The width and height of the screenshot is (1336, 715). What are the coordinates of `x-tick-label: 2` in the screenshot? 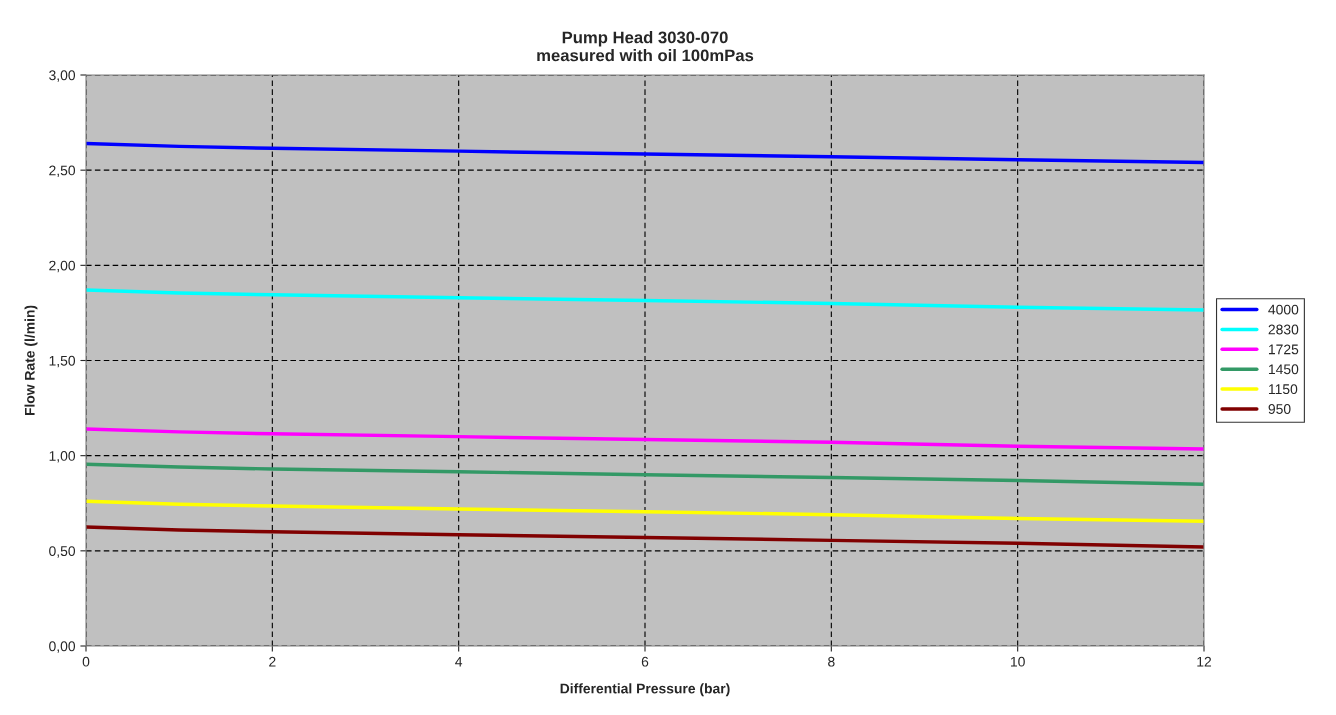 It's located at (272, 661).